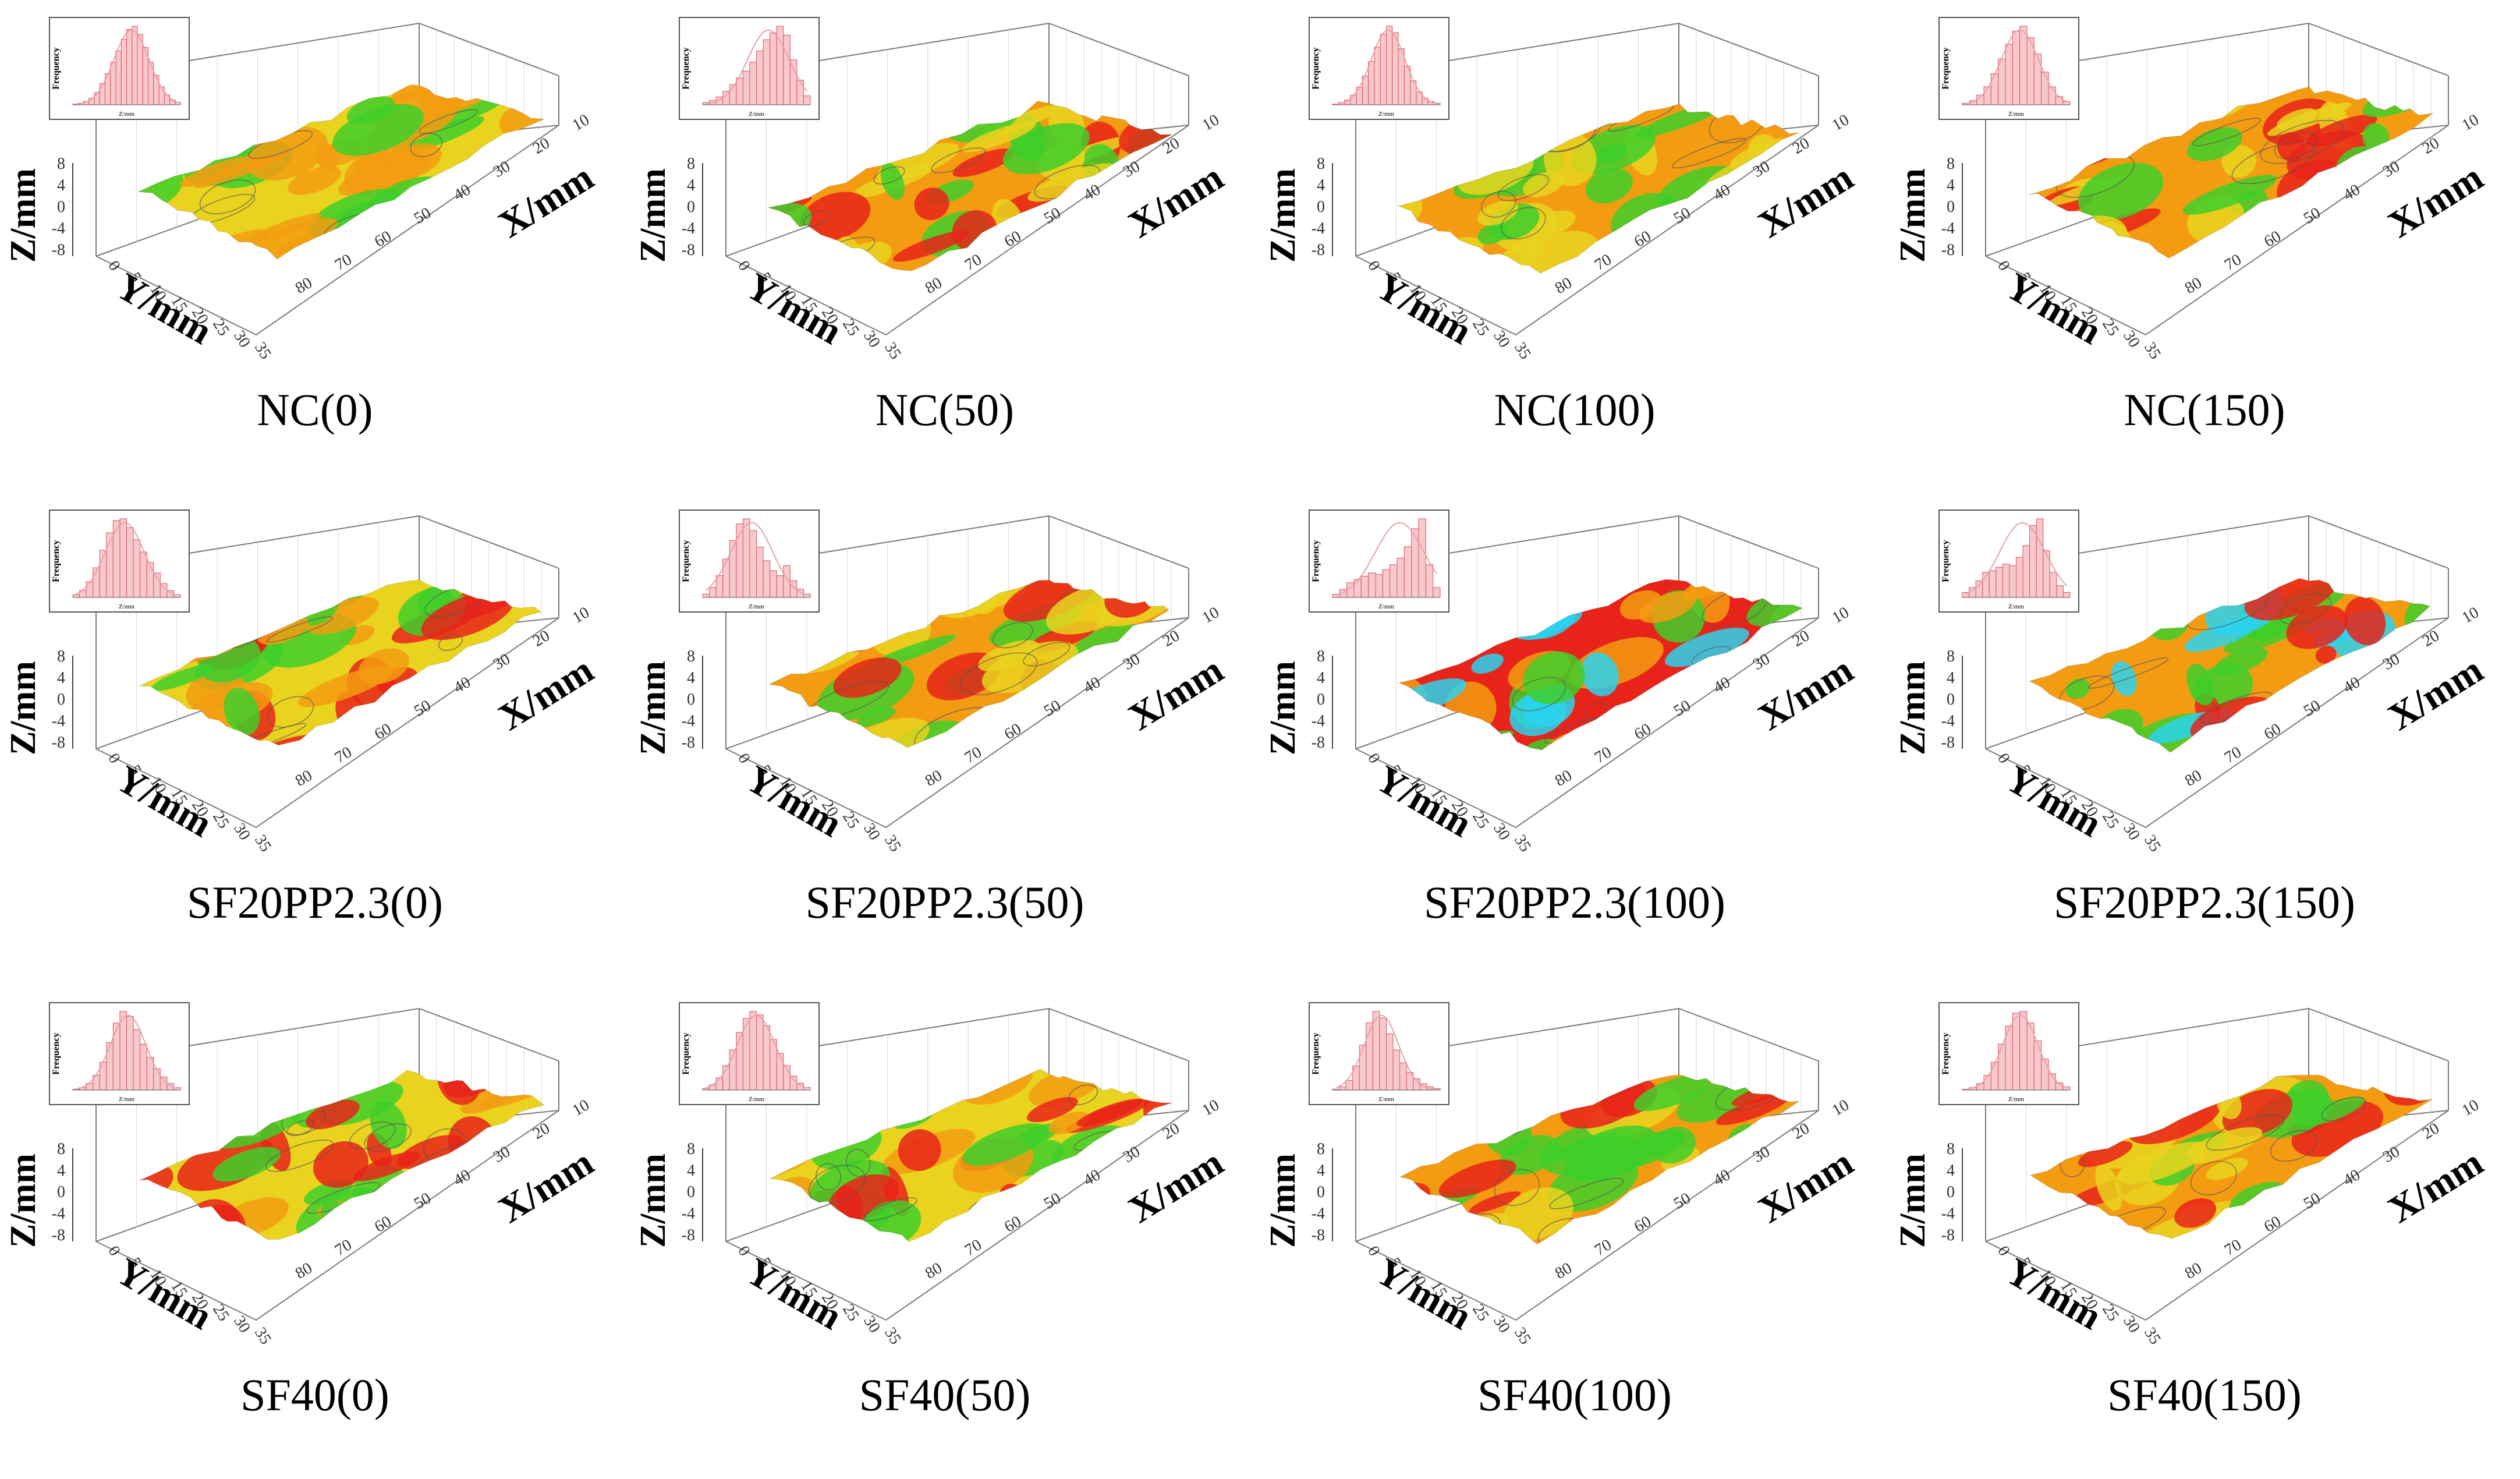  What do you see at coordinates (2204, 409) in the screenshot?
I see `panel-caption: NC(150)` at bounding box center [2204, 409].